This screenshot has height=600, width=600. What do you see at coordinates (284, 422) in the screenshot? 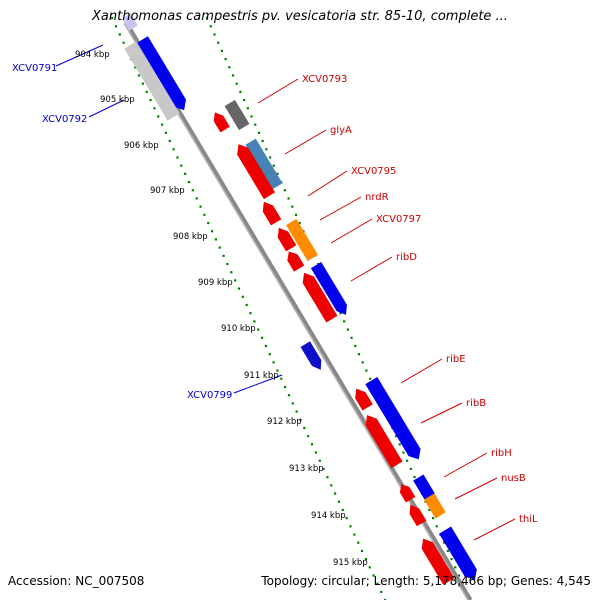
I see `scale-label: 912 kbp` at bounding box center [284, 422].